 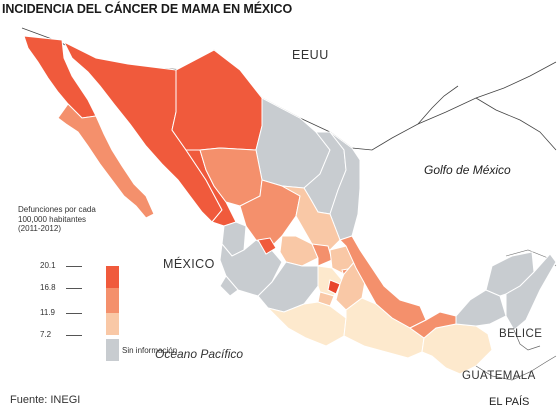 I want to click on state-queretaro, so click(x=322, y=255).